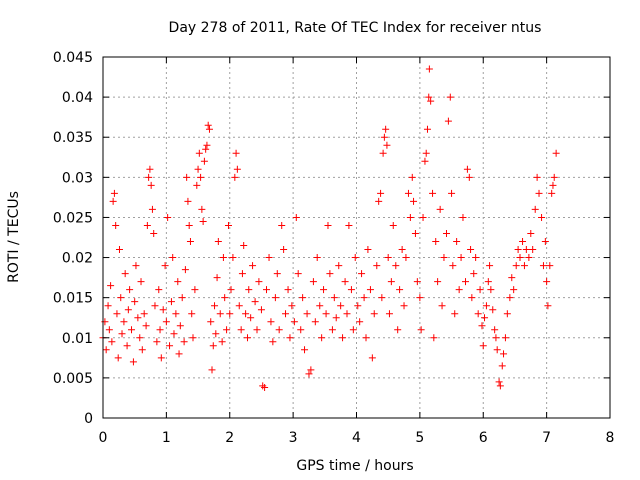 This screenshot has height=480, width=640. What do you see at coordinates (73, 379) in the screenshot?
I see `y-tick-label: 0.005` at bounding box center [73, 379].